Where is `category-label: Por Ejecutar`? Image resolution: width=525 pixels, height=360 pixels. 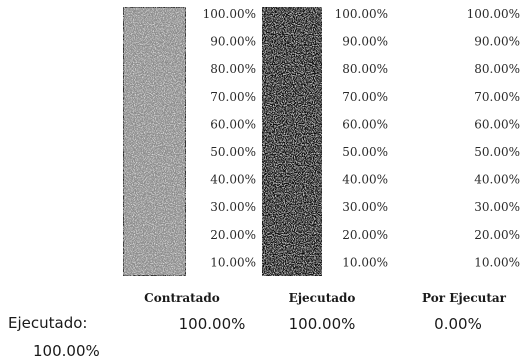 category-label: Por Ejecutar is located at coordinates (464, 298).